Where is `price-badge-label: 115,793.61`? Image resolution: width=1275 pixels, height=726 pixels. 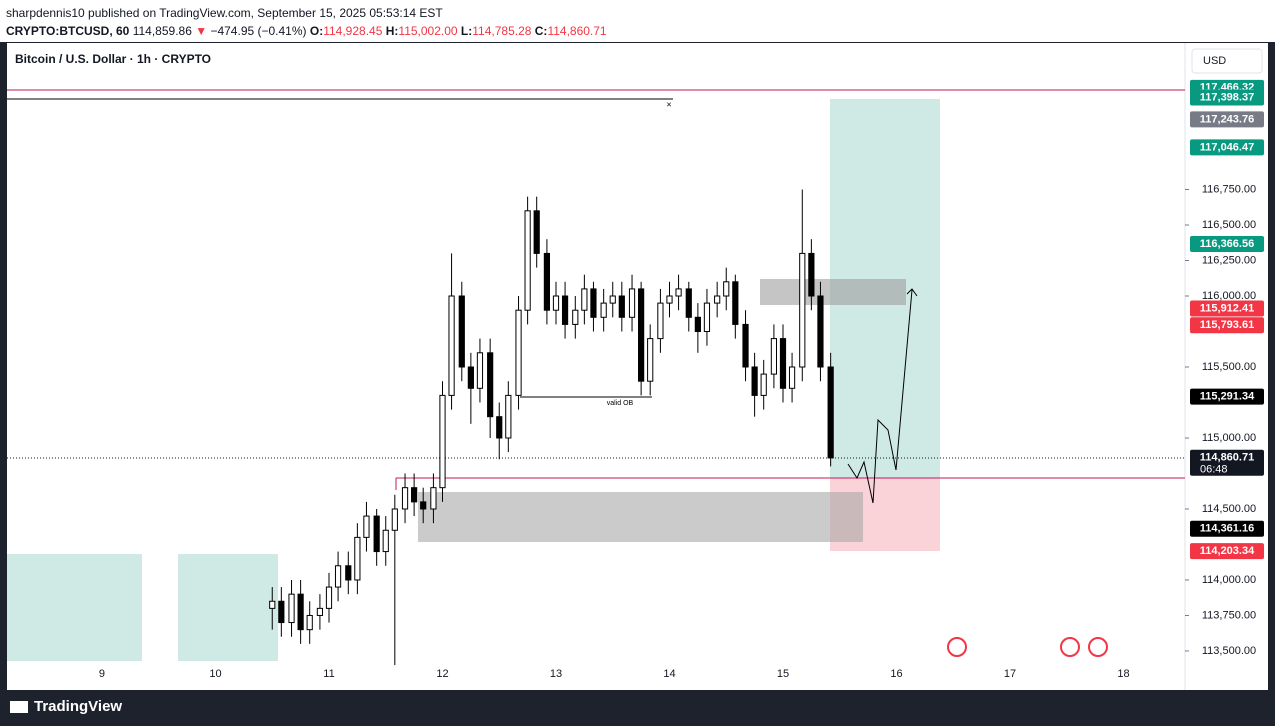
price-badge-label: 115,793.61 is located at coordinates (1227, 325).